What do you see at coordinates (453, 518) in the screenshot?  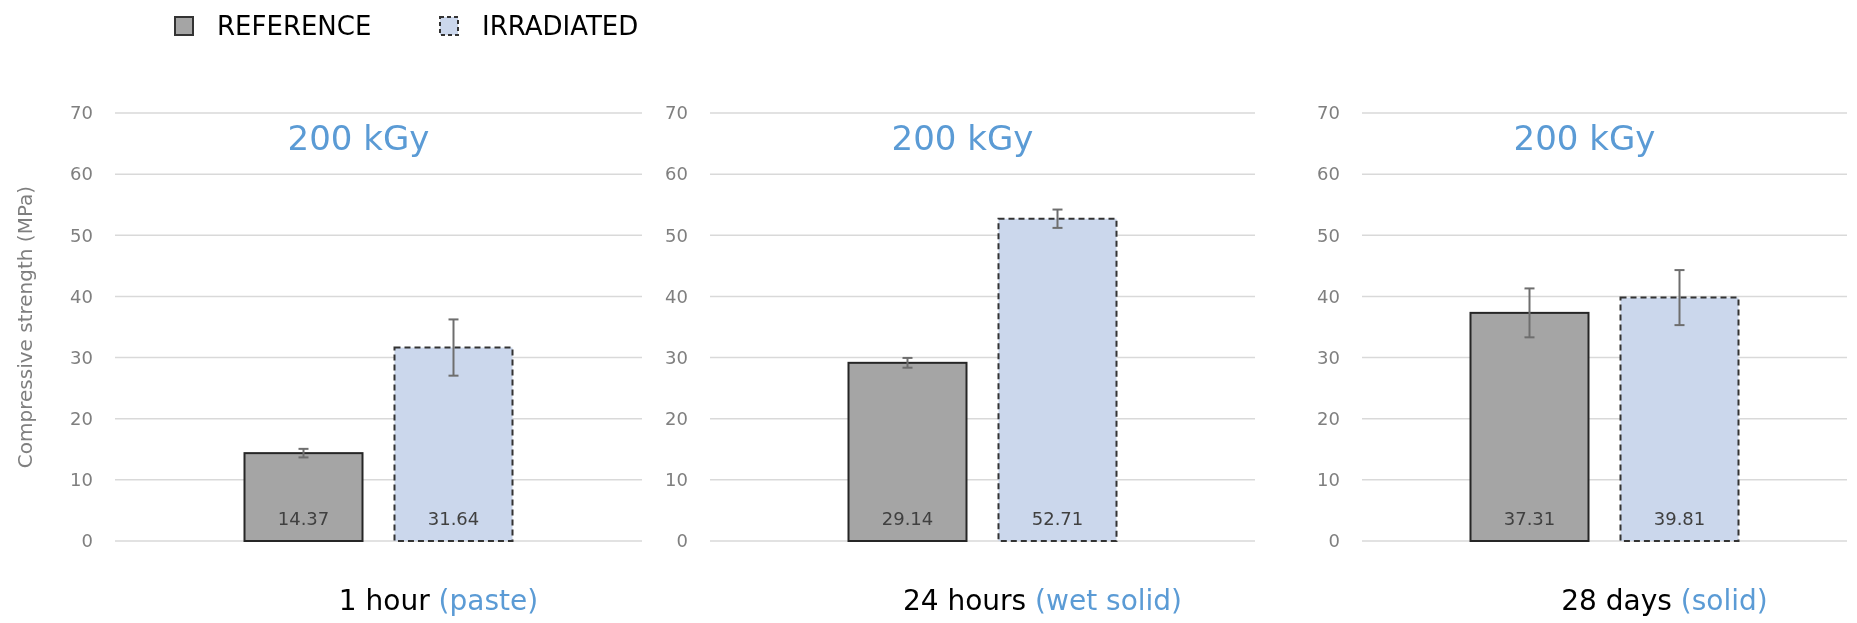 I see `data-label: 31.64` at bounding box center [453, 518].